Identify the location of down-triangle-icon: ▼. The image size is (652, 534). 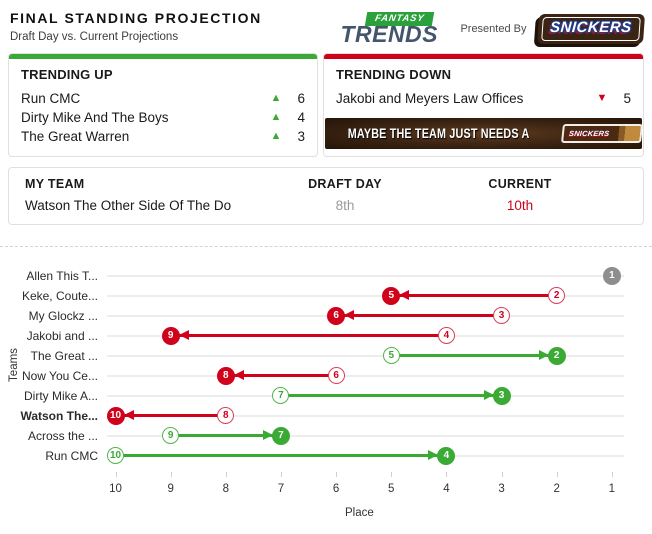
(602, 97).